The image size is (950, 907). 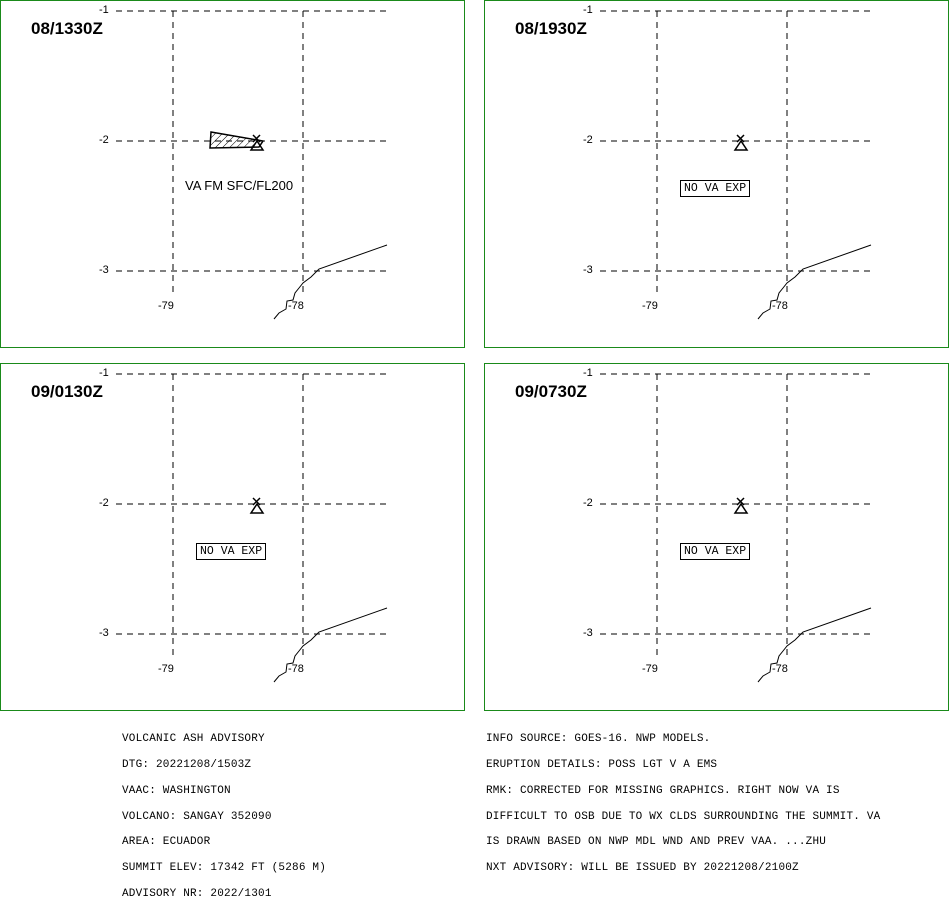 I want to click on advisory-line: VOLCANO: SANGAY 352090, so click(x=197, y=816).